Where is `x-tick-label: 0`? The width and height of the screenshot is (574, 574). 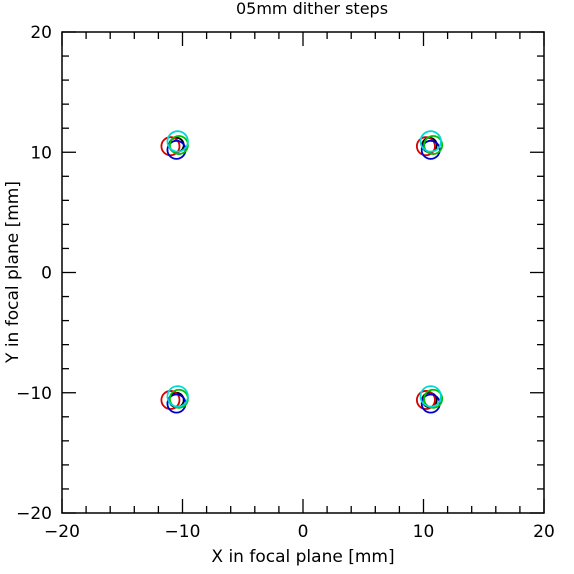 x-tick-label: 0 is located at coordinates (303, 532).